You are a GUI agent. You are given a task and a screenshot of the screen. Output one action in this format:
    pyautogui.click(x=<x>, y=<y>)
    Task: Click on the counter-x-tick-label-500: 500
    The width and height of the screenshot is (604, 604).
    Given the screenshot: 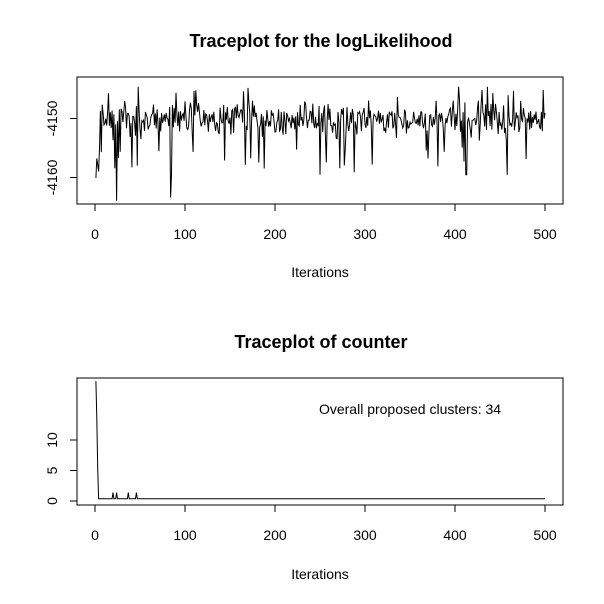 What is the action you would take?
    pyautogui.click(x=545, y=535)
    